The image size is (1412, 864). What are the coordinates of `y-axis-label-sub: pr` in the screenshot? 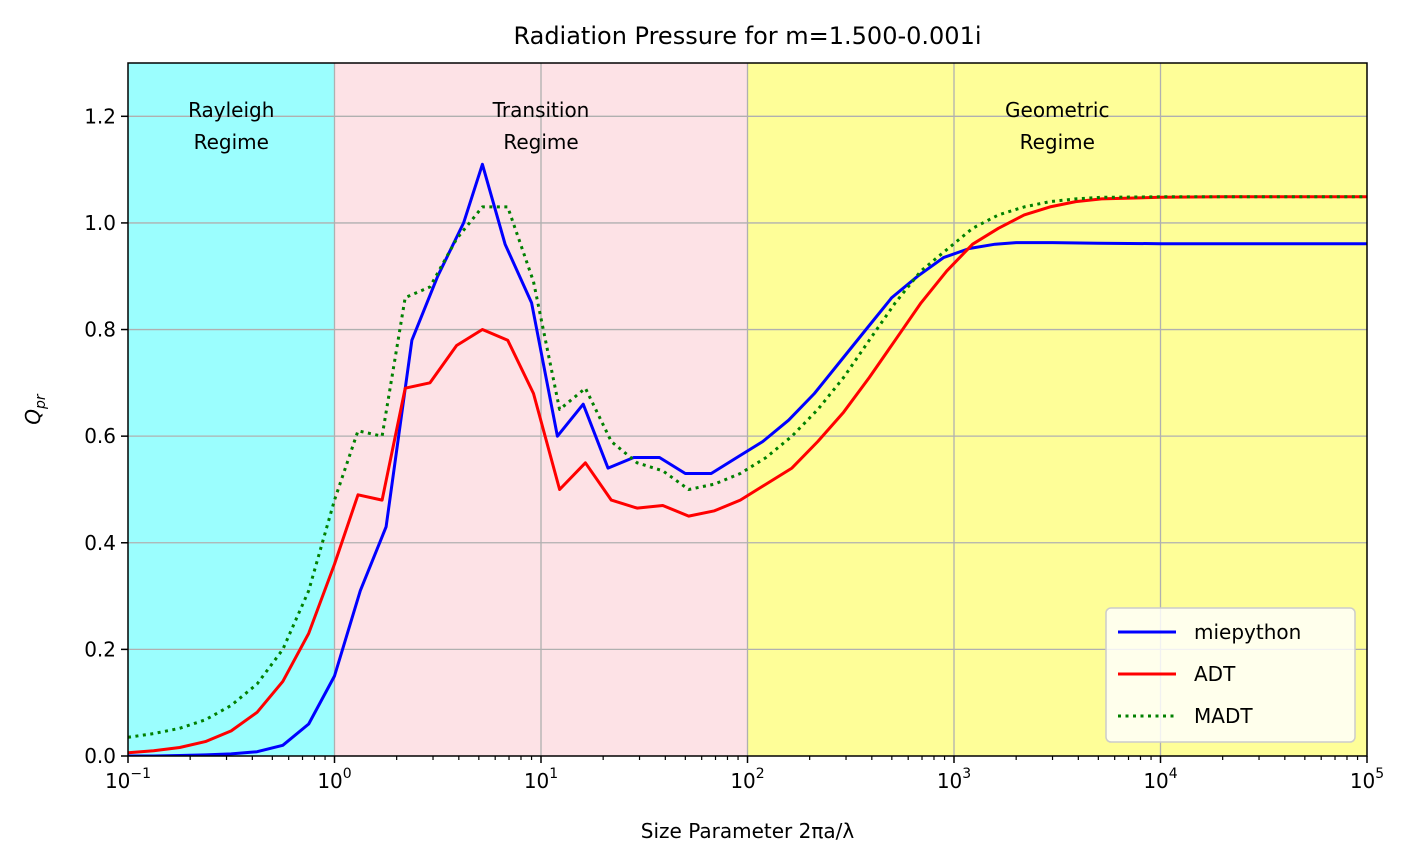 It's located at (41, 401).